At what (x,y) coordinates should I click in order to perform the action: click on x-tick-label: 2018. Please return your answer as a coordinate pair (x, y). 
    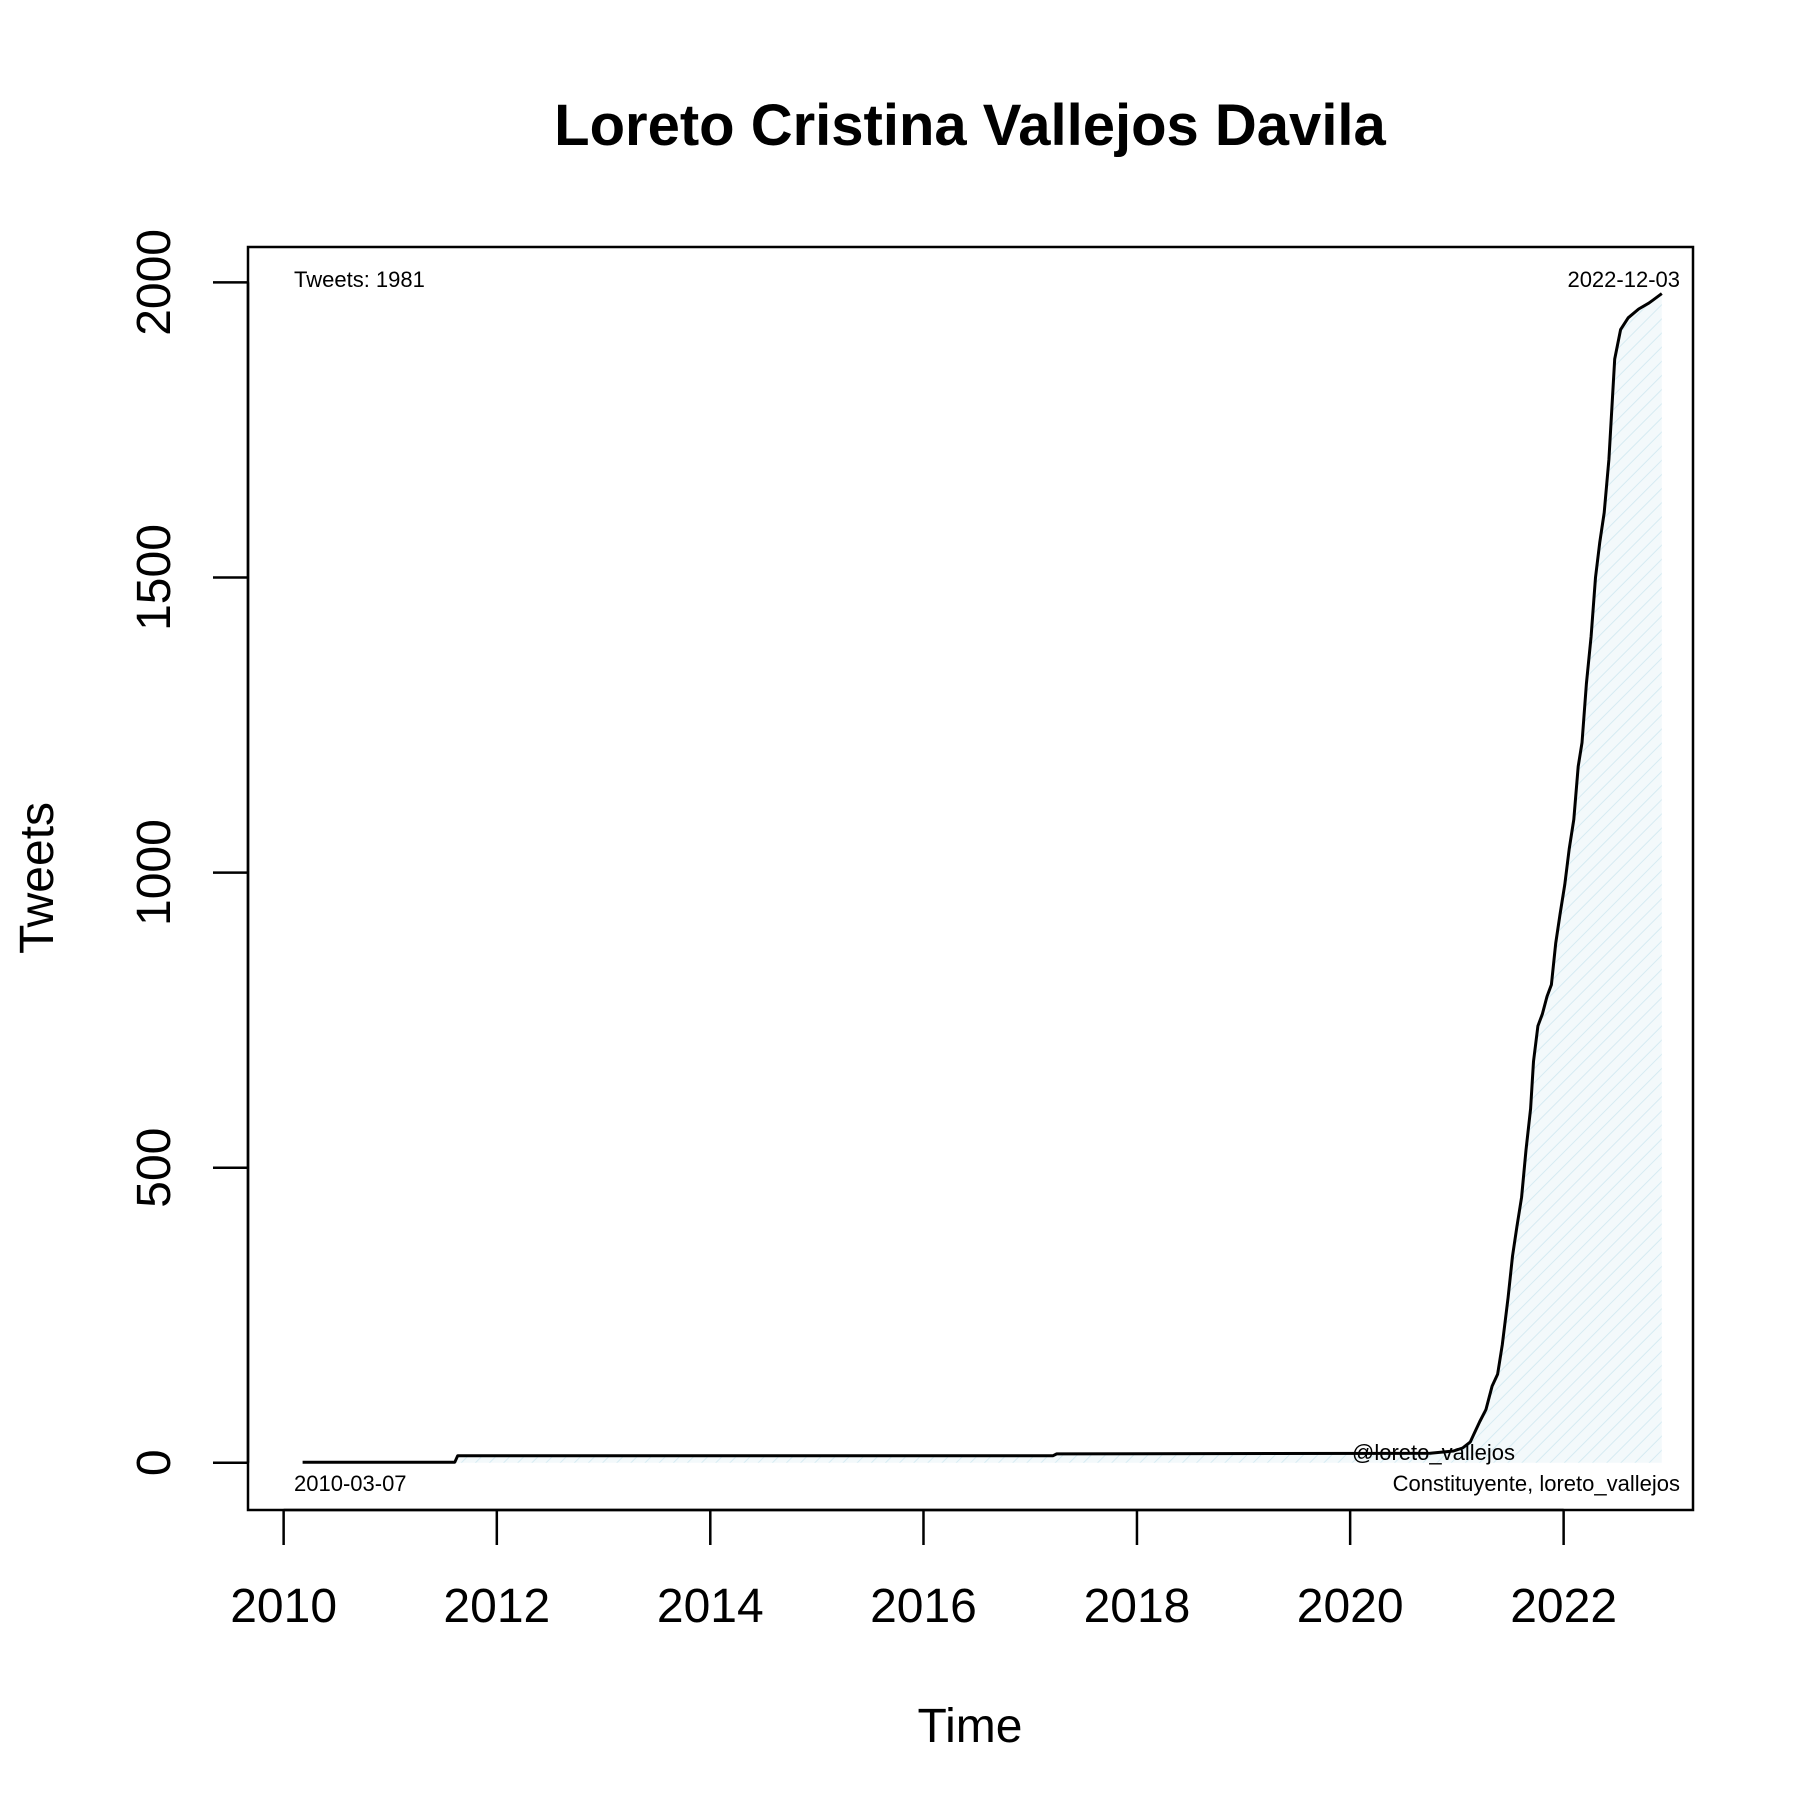
    Looking at the image, I should click on (1137, 1606).